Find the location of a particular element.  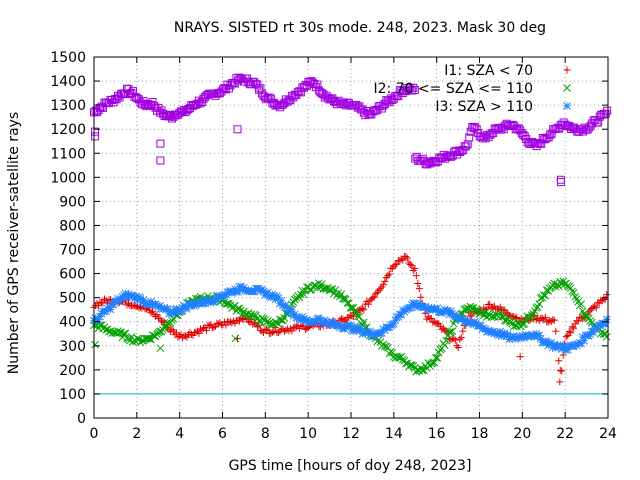

x-tick-labels: 0 2 4 6 8 10 12 14 16 18 20 22 24 is located at coordinates (353, 434).